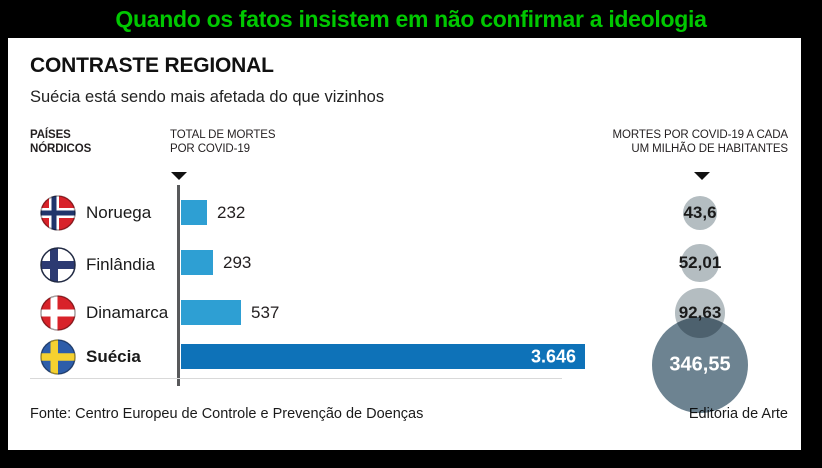  What do you see at coordinates (178, 285) in the screenshot?
I see `bar-axis-line` at bounding box center [178, 285].